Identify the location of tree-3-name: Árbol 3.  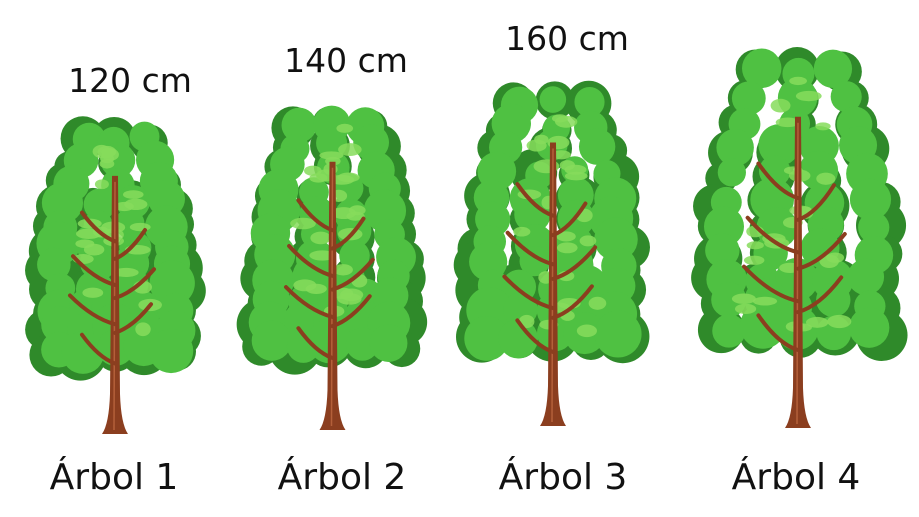
(563, 477).